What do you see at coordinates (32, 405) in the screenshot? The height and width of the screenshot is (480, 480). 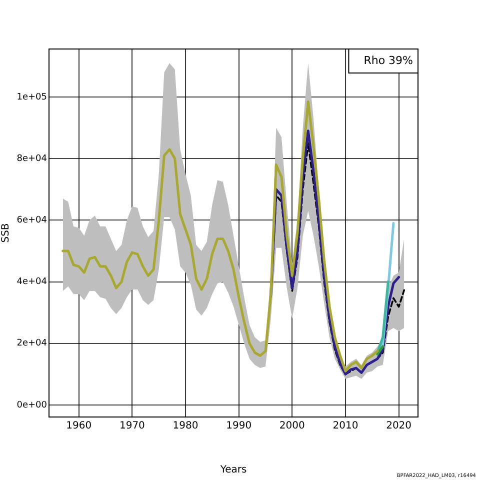 I see `y-tick-label: 0e+00` at bounding box center [32, 405].